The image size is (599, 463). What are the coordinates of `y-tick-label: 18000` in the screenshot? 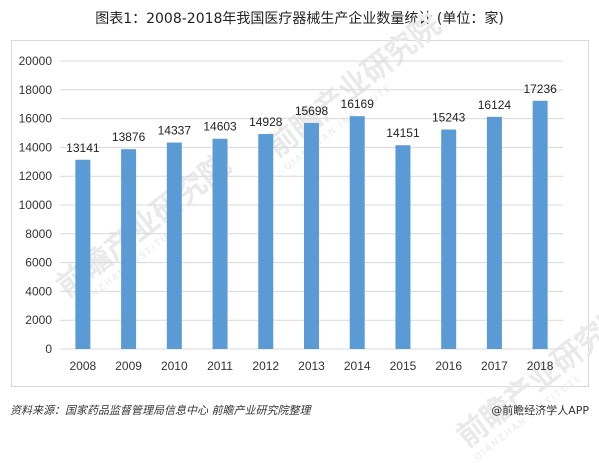 It's located at (36, 90).